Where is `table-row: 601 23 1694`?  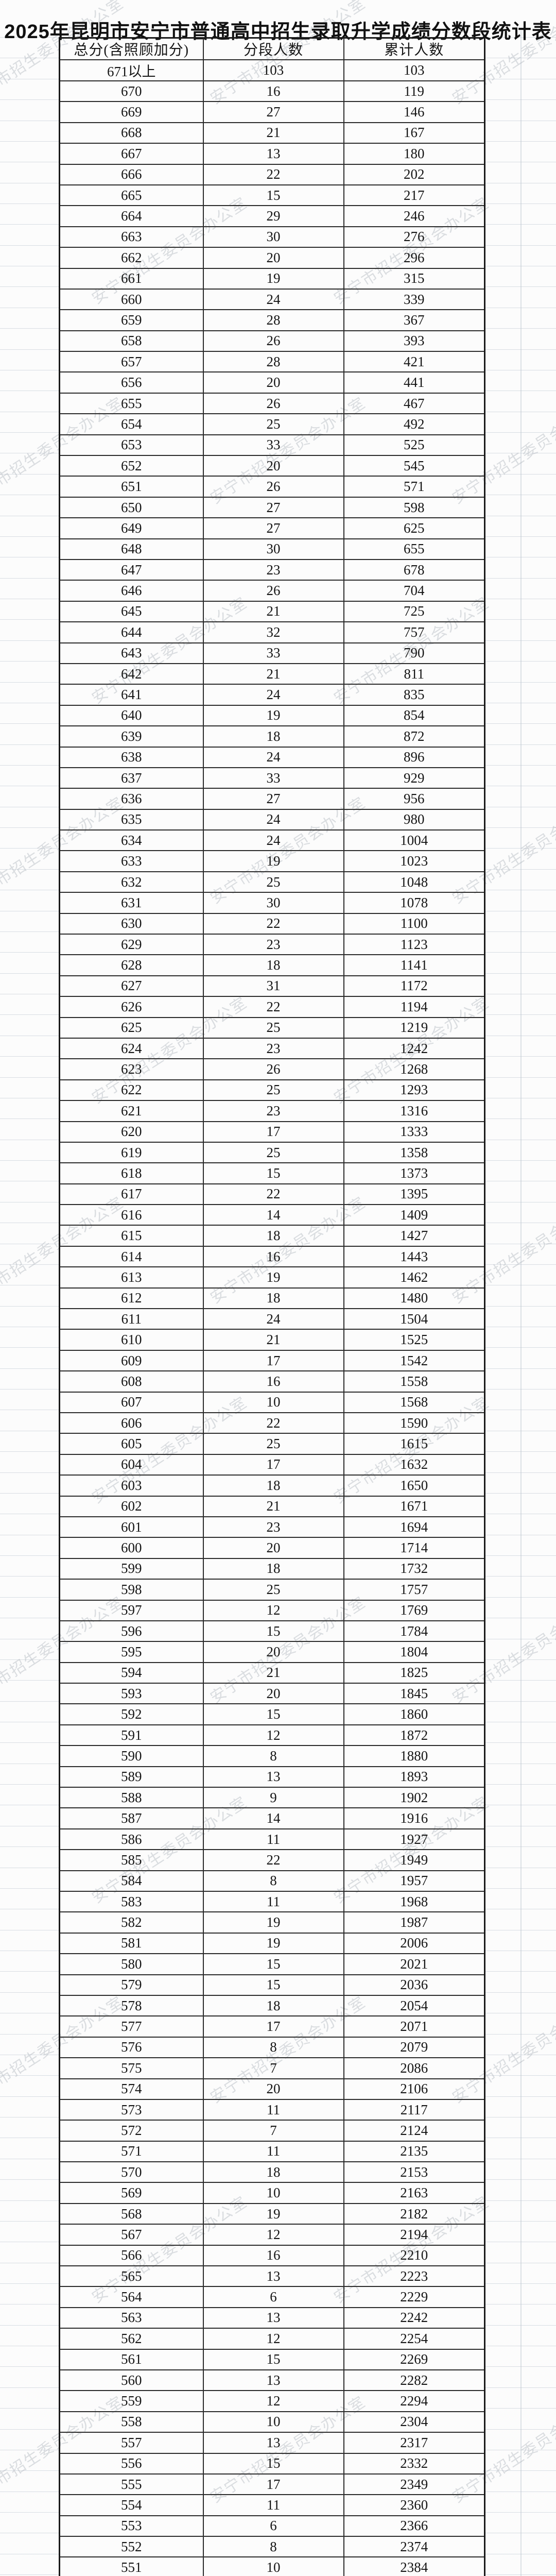
table-row: 601 23 1694 is located at coordinates (272, 1527).